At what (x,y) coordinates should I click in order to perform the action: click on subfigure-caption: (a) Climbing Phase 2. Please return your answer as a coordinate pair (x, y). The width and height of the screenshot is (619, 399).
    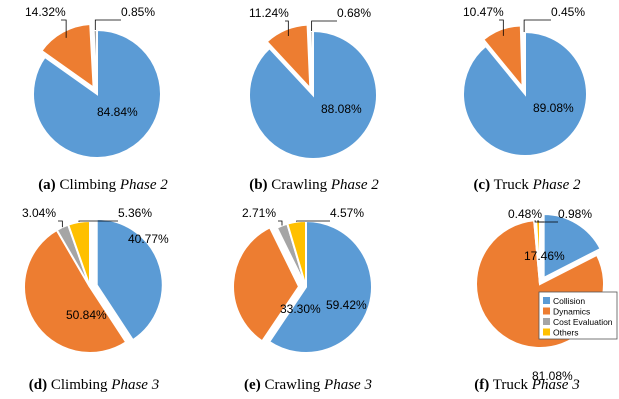
    Looking at the image, I should click on (103, 185).